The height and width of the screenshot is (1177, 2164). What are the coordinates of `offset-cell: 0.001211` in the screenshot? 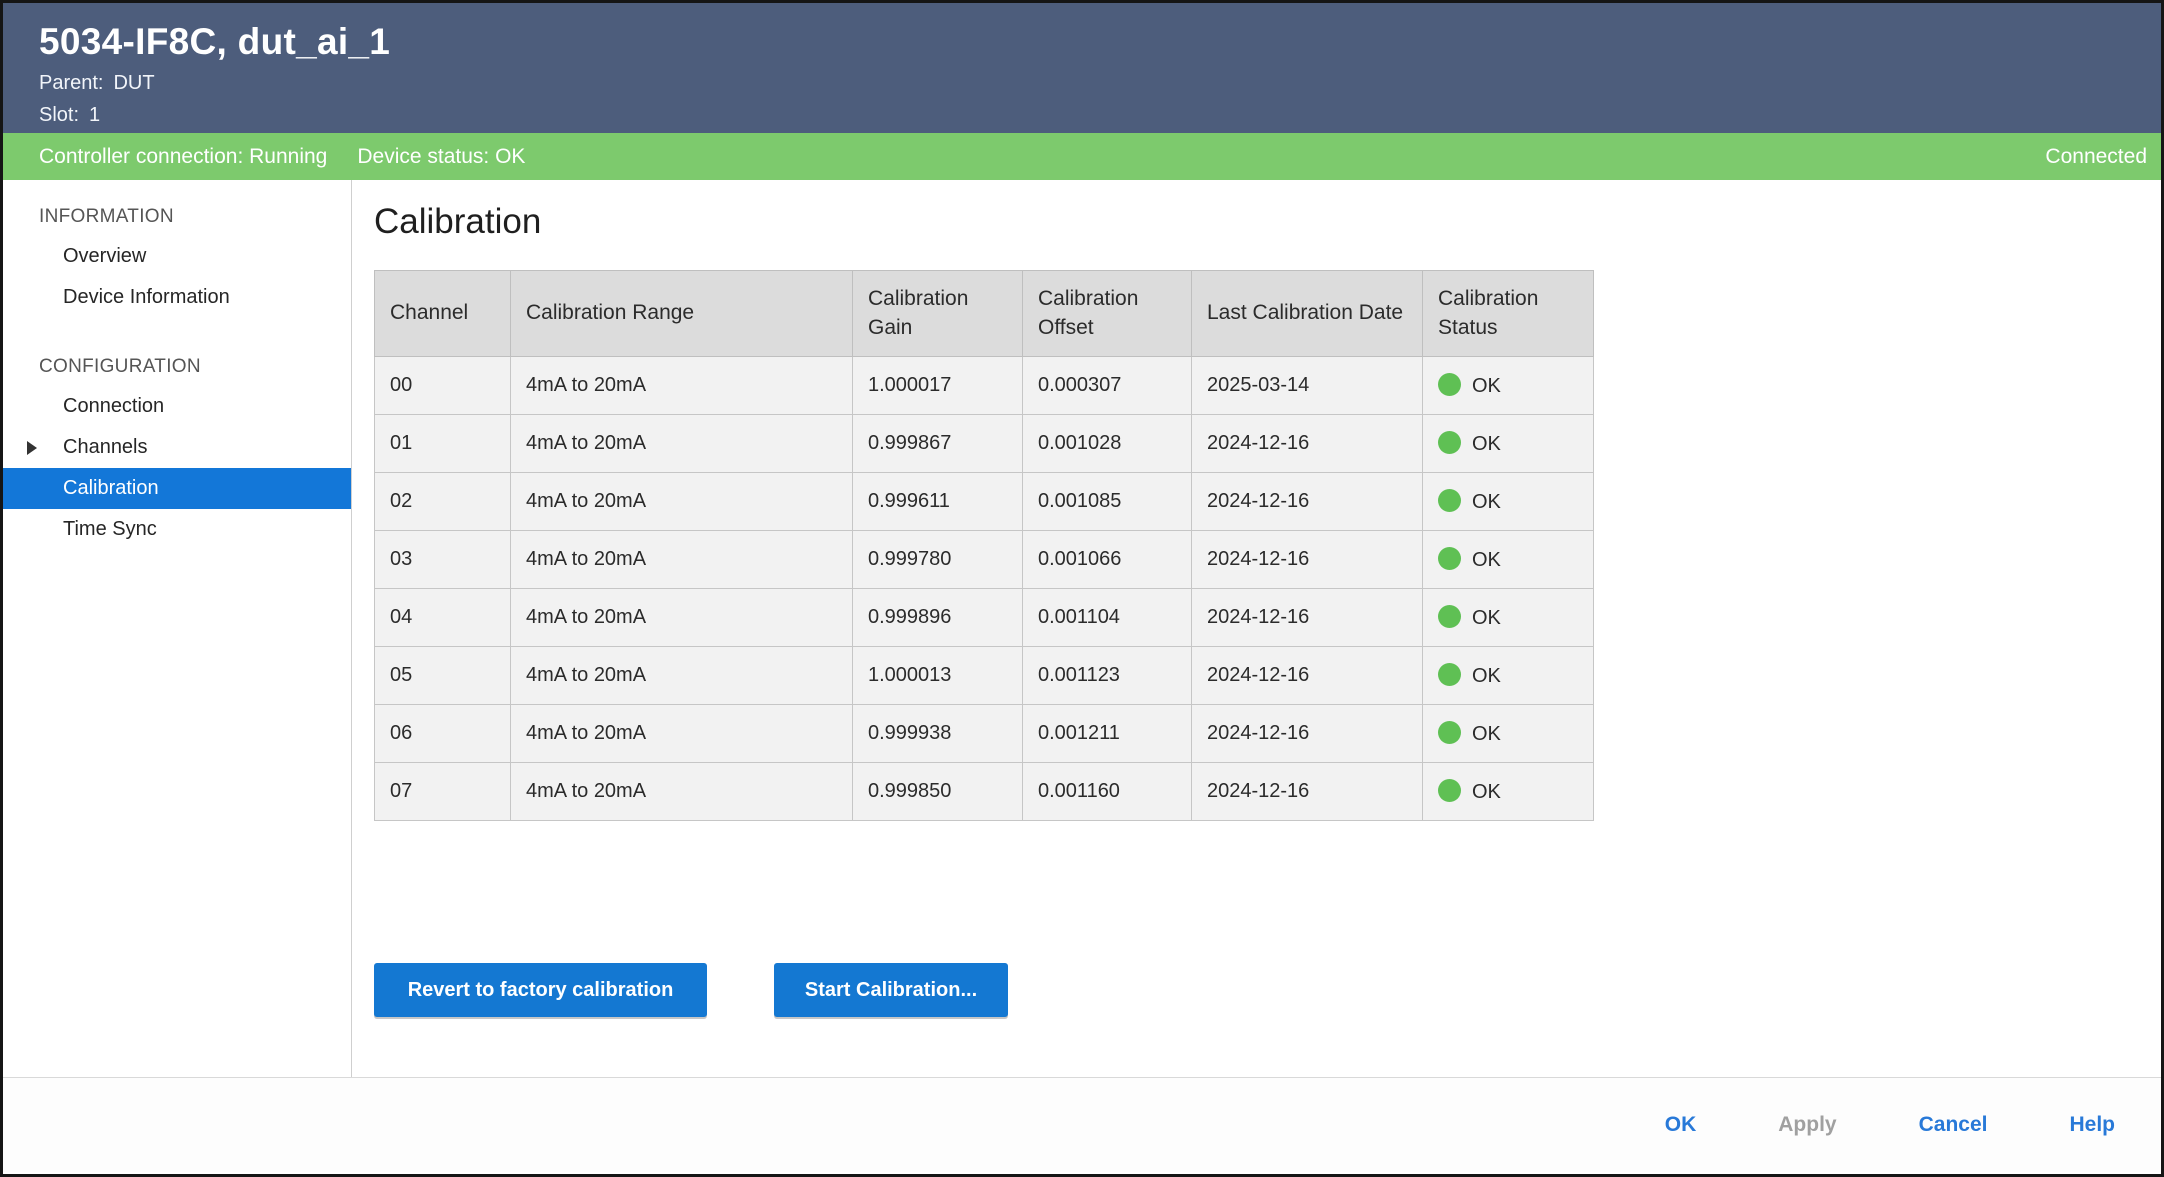 It's located at (1107, 733).